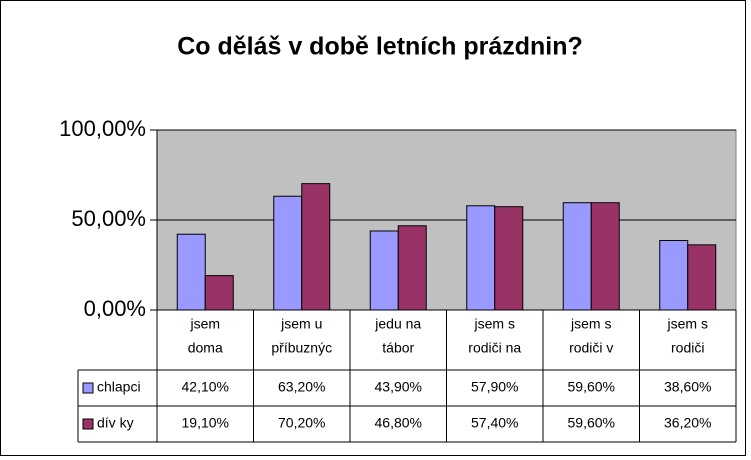 This screenshot has height=460, width=751. Describe the element at coordinates (494, 423) in the screenshot. I see `table-value: 57,40%` at that location.